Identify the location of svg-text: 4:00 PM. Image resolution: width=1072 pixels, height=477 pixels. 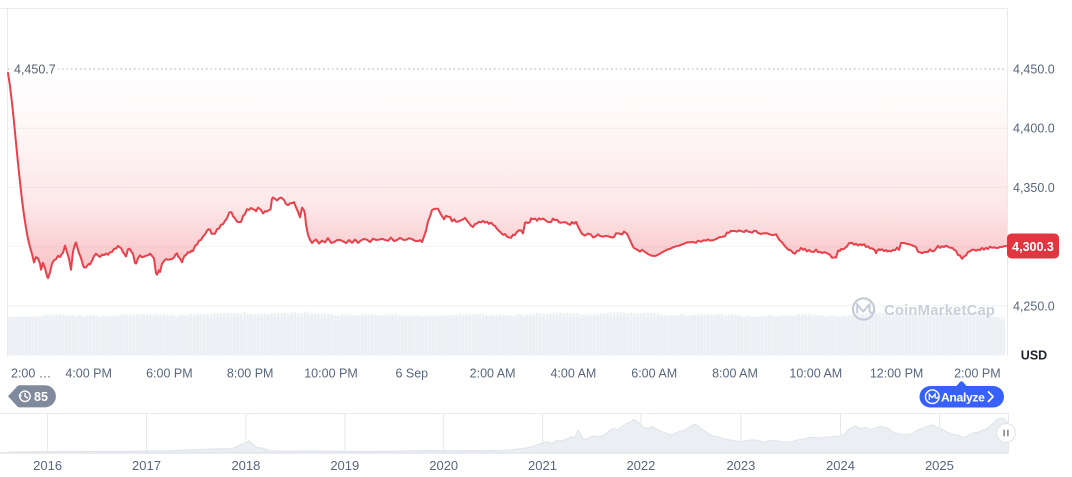
(88, 374).